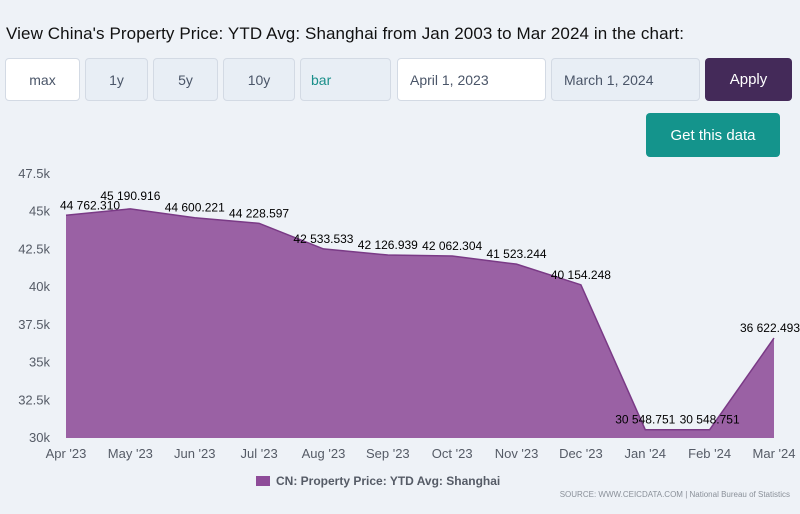  What do you see at coordinates (471, 79) in the screenshot?
I see `date-from-input: April 1, 2023` at bounding box center [471, 79].